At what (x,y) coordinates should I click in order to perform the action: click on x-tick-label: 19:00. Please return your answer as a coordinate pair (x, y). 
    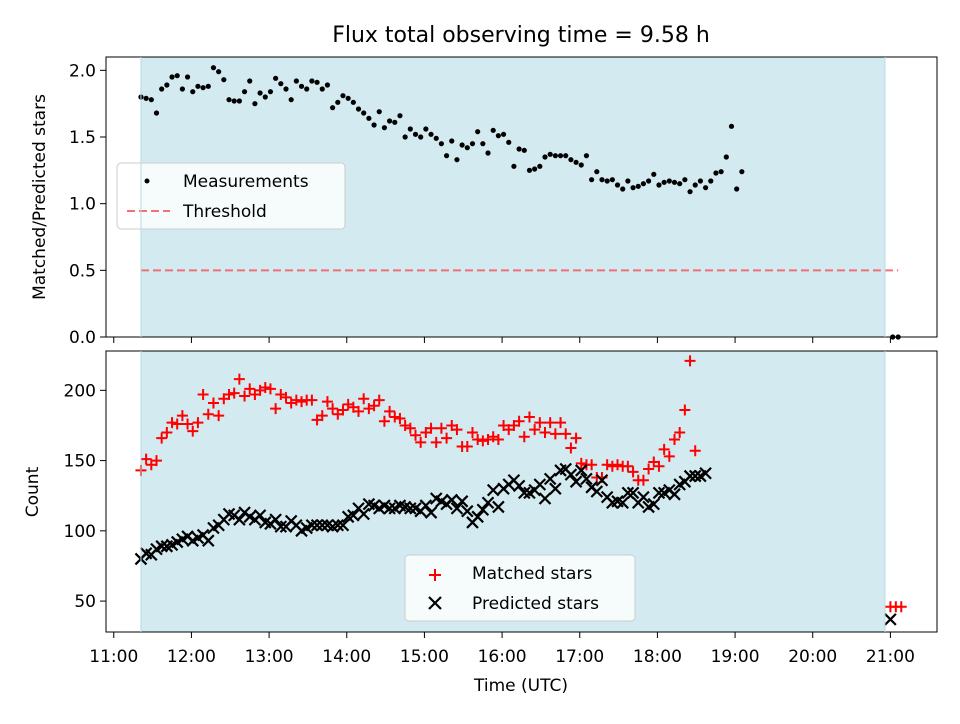
    Looking at the image, I should click on (735, 657).